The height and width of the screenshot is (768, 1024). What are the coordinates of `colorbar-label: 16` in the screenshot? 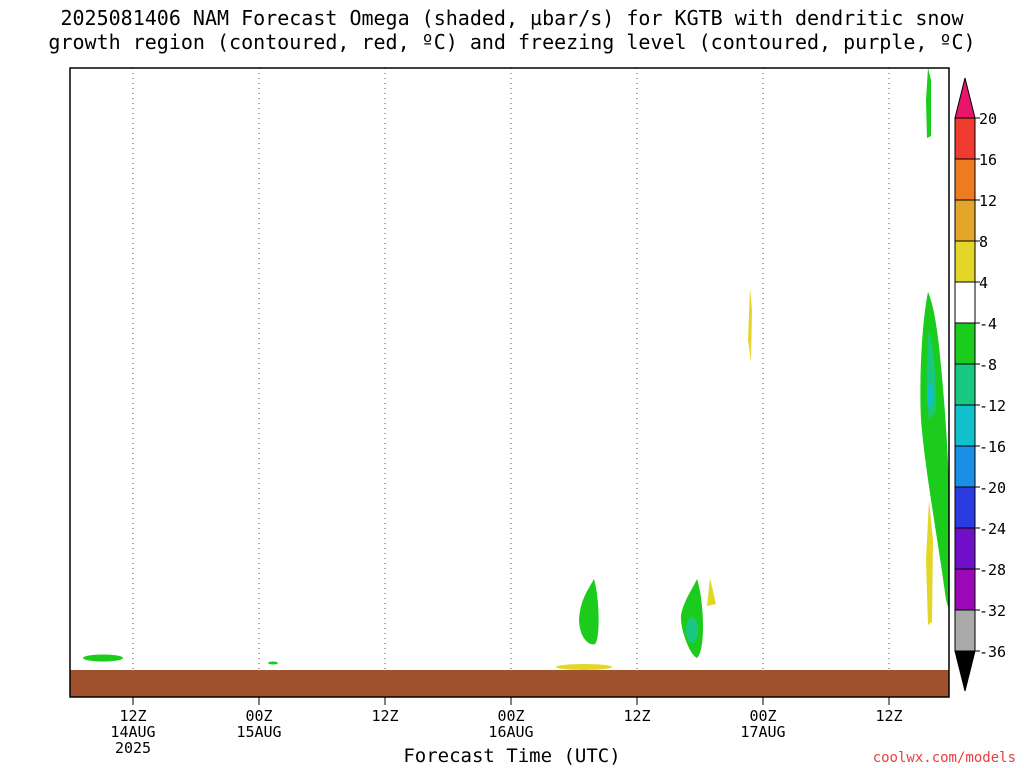 It's located at (988, 160).